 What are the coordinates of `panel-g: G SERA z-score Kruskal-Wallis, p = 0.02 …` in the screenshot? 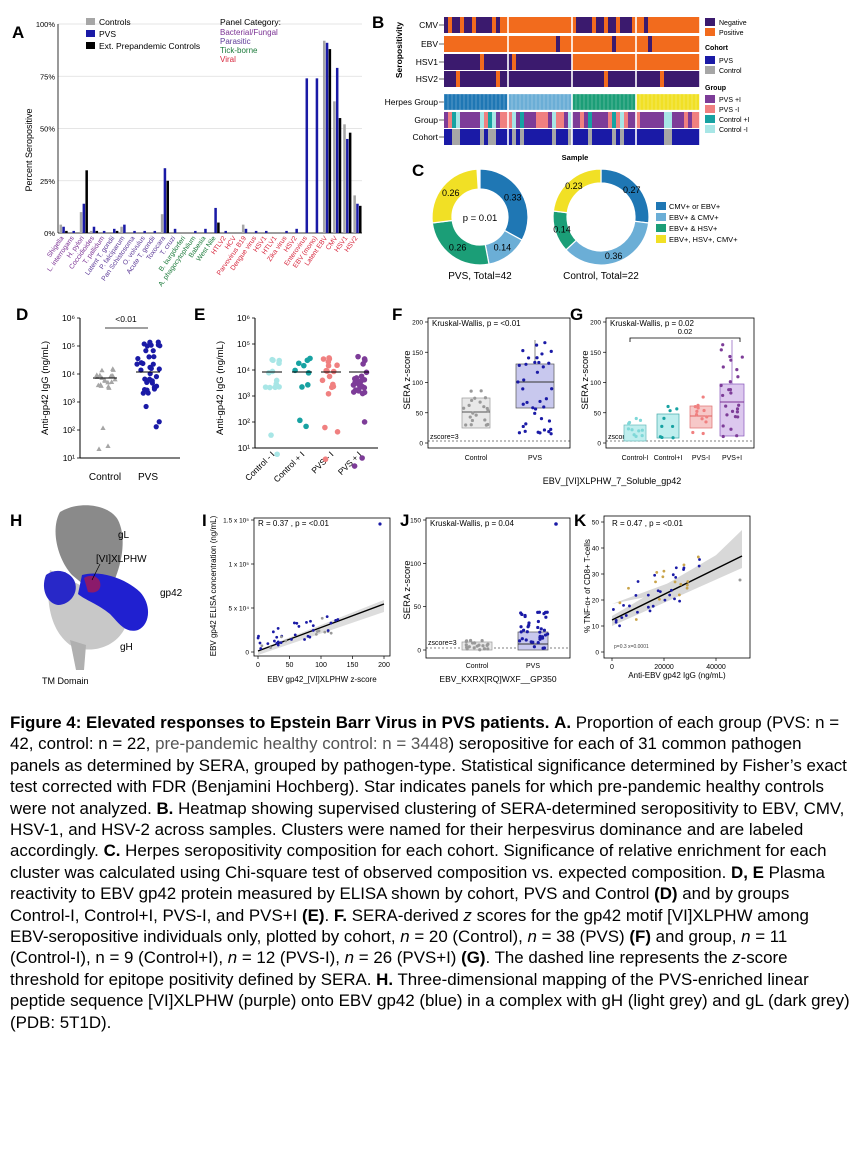 It's located at (662, 383).